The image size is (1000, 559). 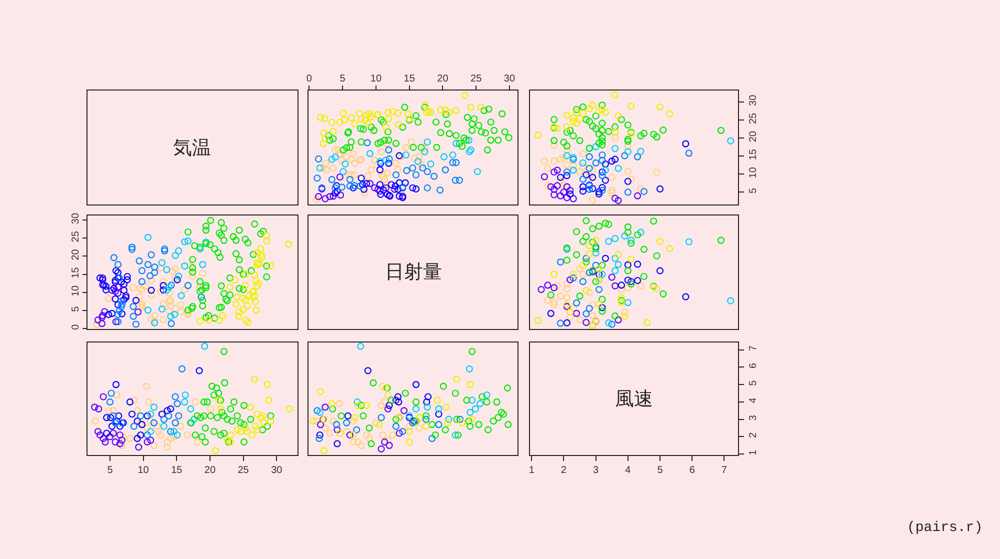 What do you see at coordinates (413, 272) in the screenshot?
I see `text: 日射量` at bounding box center [413, 272].